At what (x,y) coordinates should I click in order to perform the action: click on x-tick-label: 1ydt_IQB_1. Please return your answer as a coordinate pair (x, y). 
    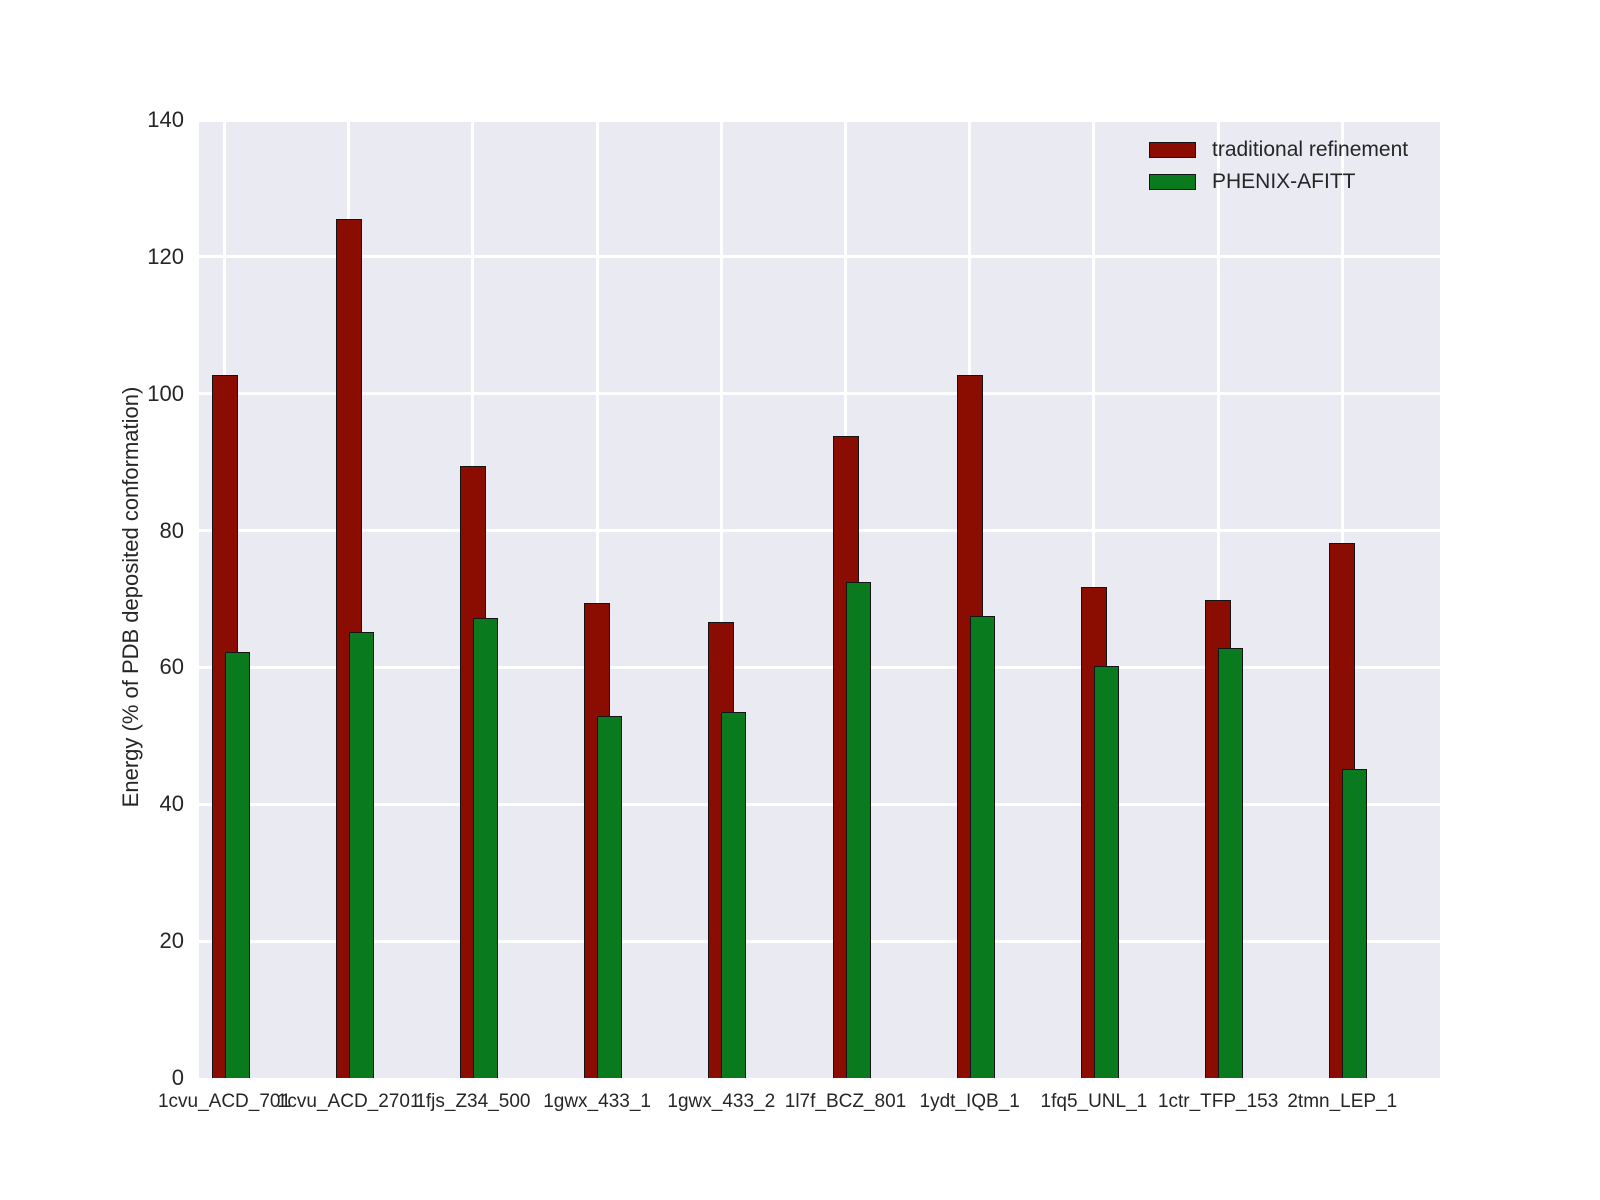
    Looking at the image, I should click on (969, 1101).